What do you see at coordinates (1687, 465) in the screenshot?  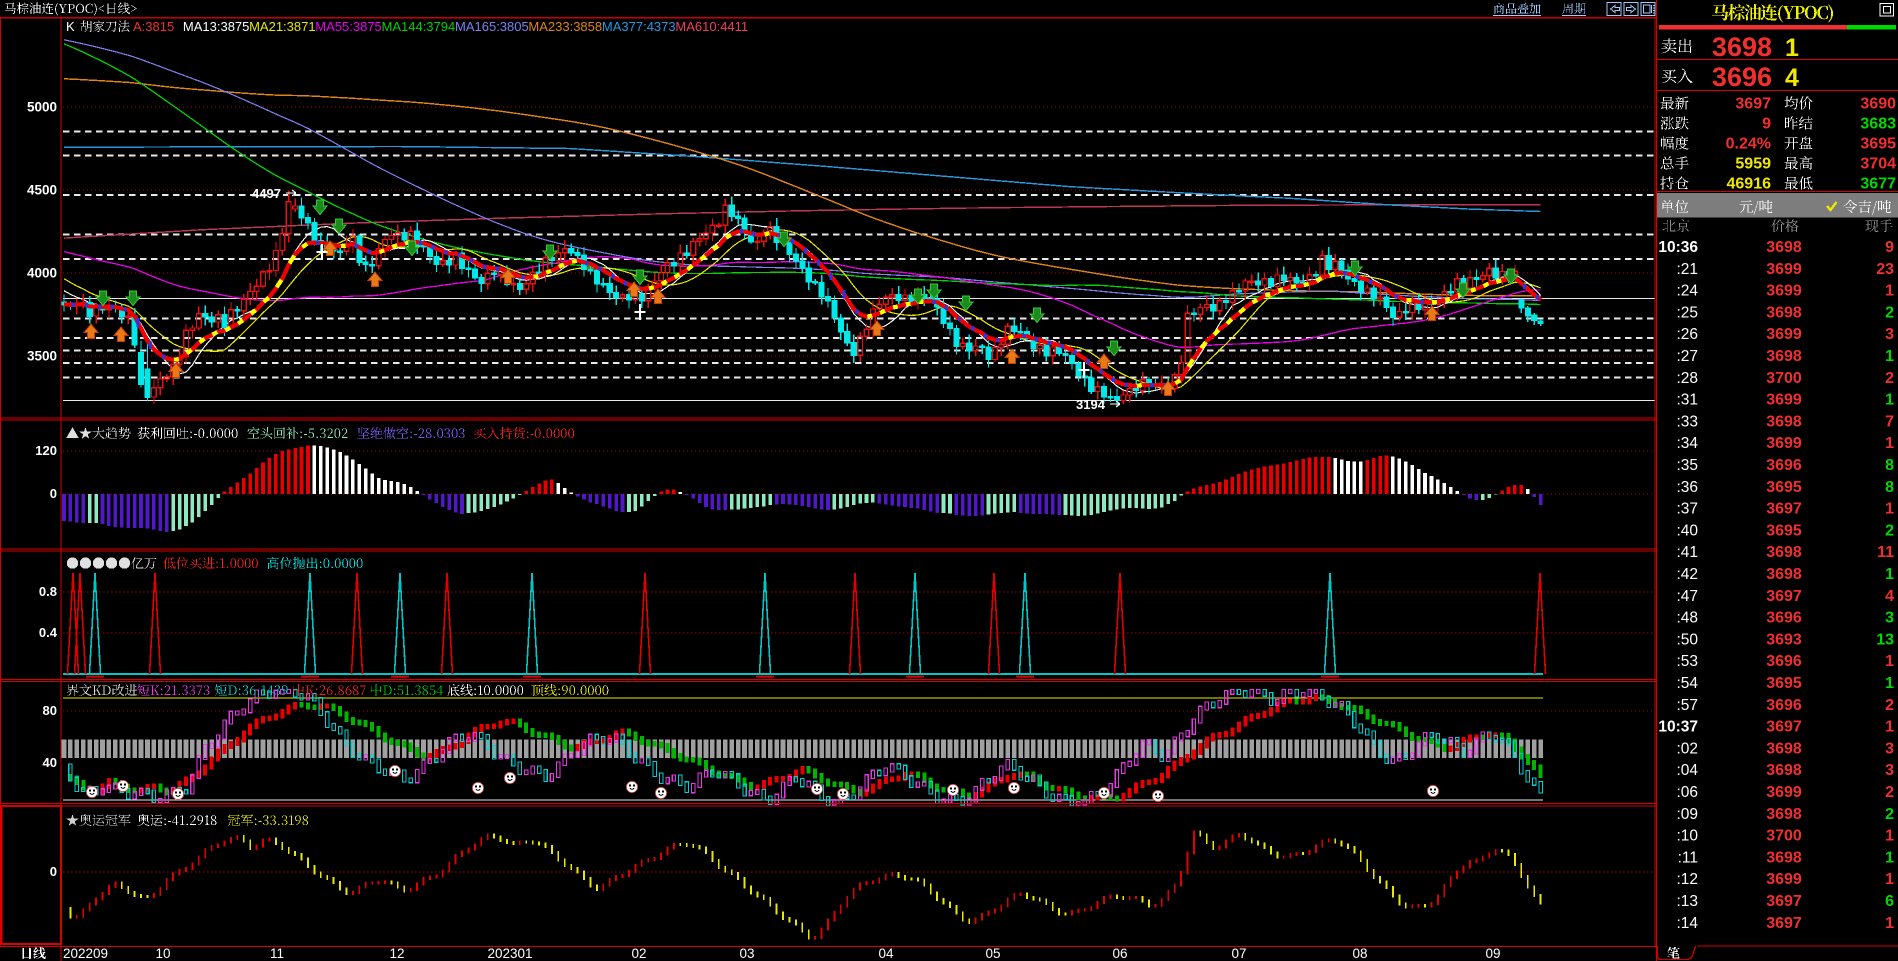 I see `svg-text: :35` at bounding box center [1687, 465].